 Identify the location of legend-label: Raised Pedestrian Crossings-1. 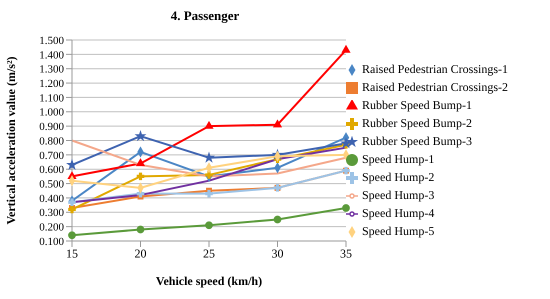
(435, 69).